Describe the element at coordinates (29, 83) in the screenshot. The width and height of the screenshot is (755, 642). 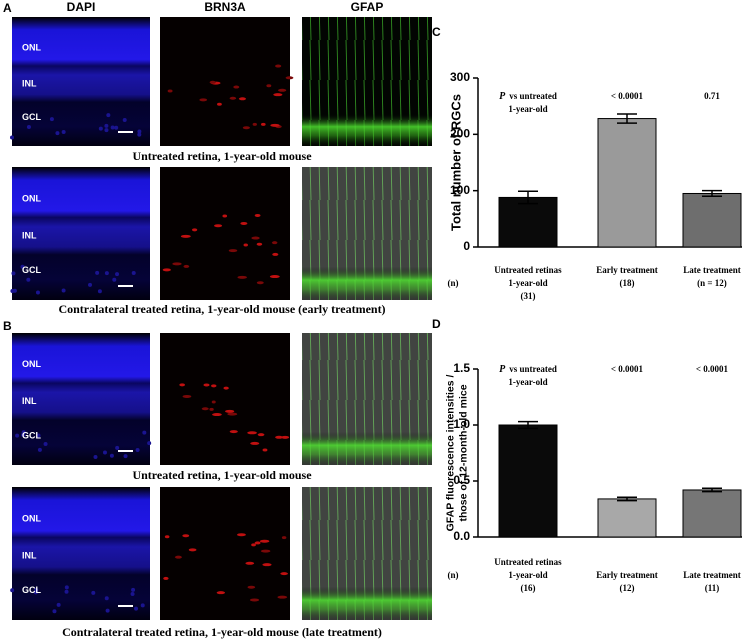
I see `layer-label: INL` at that location.